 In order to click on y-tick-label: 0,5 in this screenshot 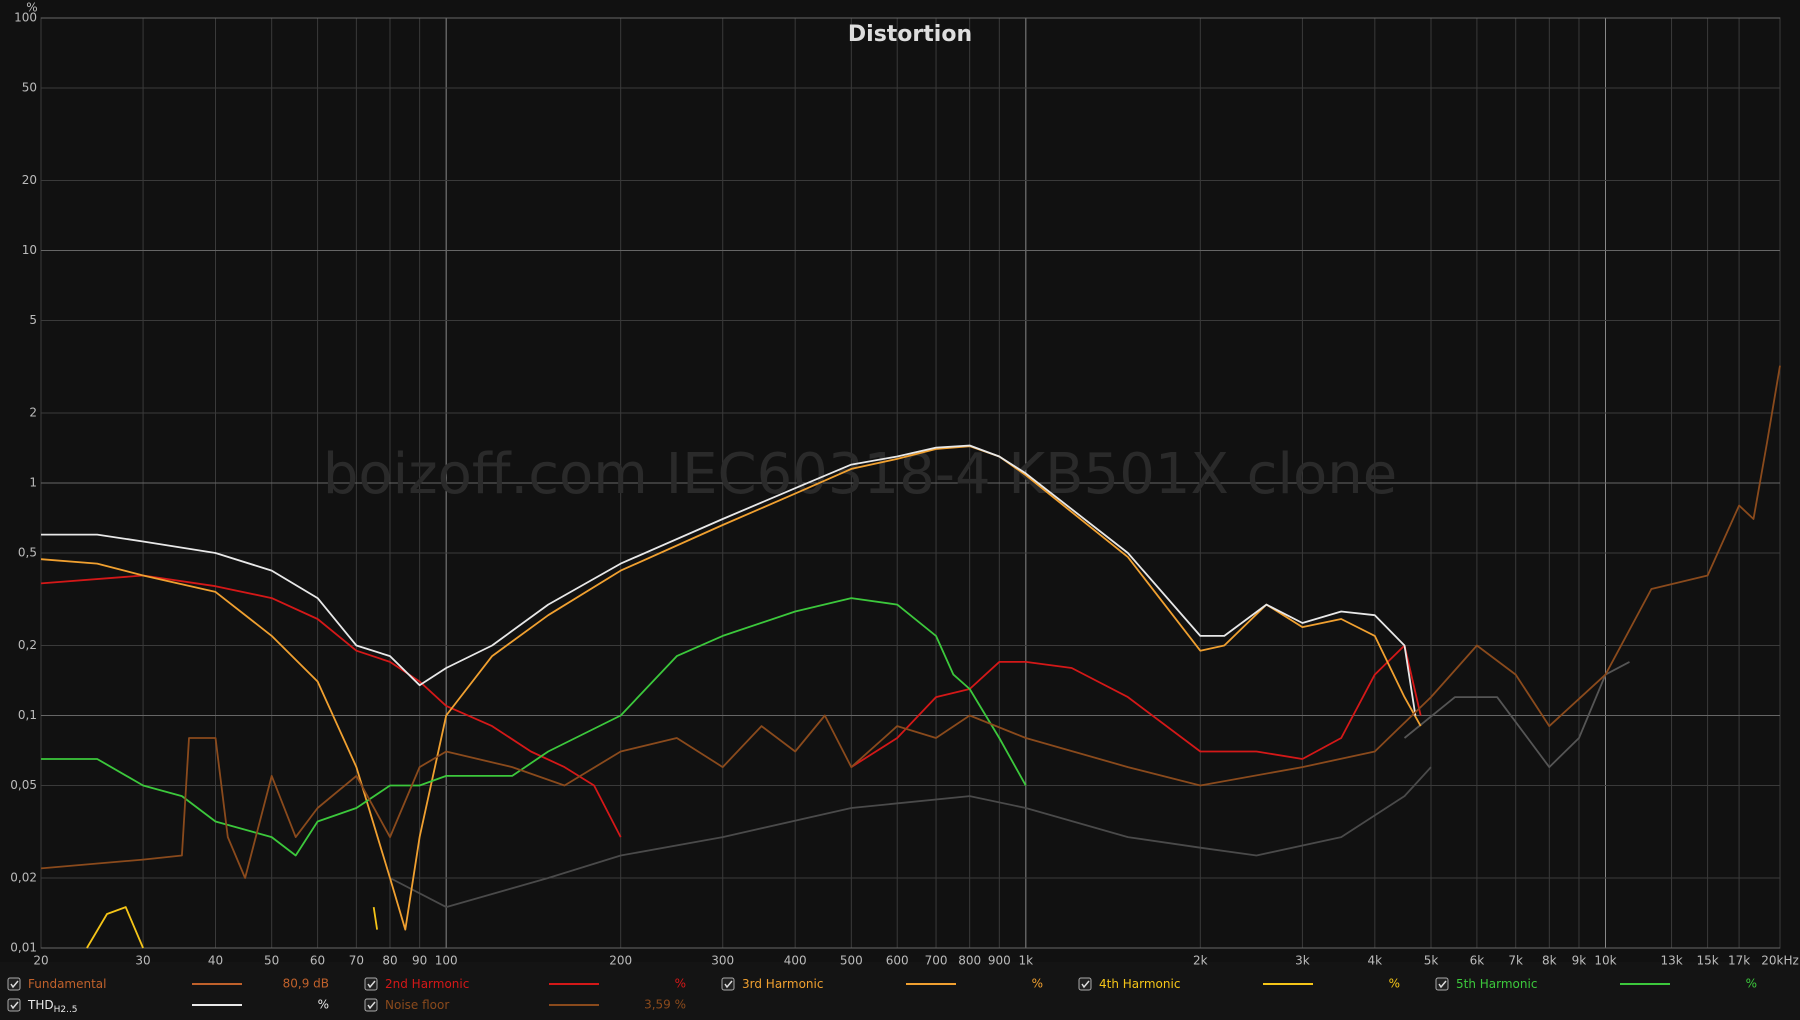, I will do `click(27, 552)`.